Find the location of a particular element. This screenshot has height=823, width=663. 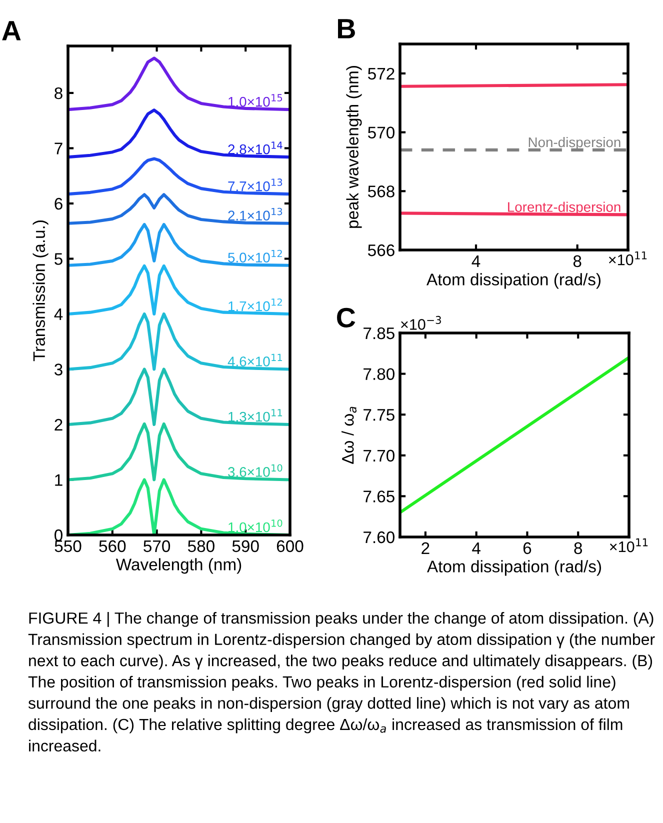

series-label: 1.0×10$^{15}$ is located at coordinates (255, 100).